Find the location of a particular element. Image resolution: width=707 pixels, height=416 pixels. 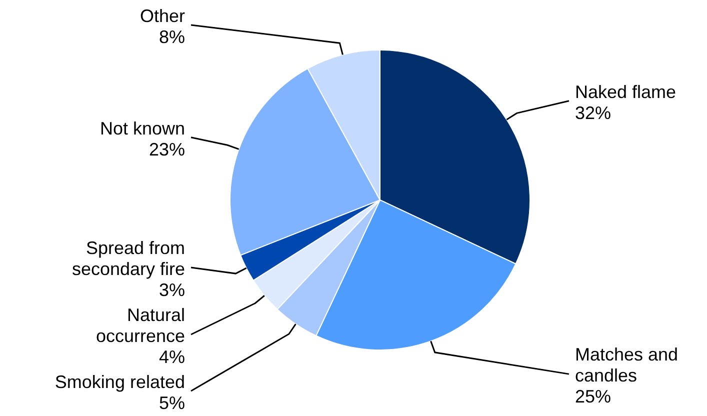

data-label: 4% is located at coordinates (171, 357).